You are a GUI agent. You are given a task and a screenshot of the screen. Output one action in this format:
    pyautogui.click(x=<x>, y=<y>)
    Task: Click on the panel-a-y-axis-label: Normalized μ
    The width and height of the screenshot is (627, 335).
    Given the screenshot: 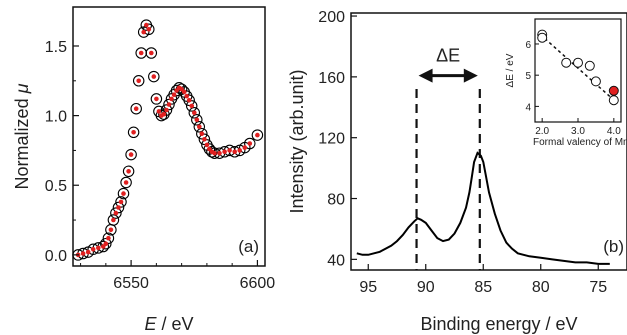 What is the action you would take?
    pyautogui.click(x=22, y=136)
    